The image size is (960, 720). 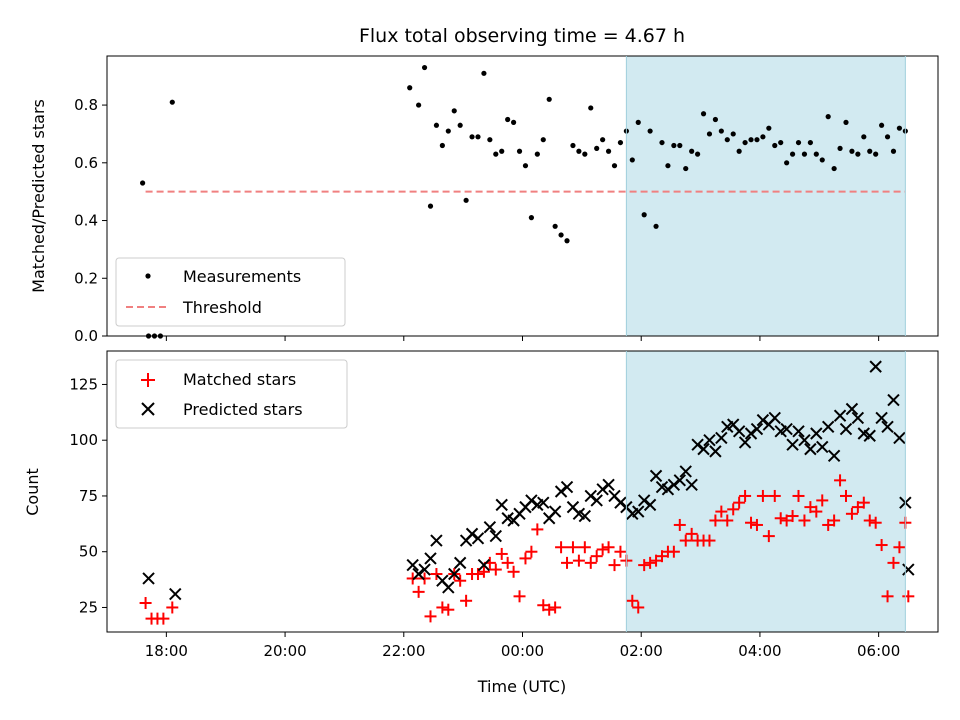 I want to click on count-panel-x-ticks: 18:00 20:00 22:00 00:00 02:00 04:00 06:00, so click(x=522, y=646).